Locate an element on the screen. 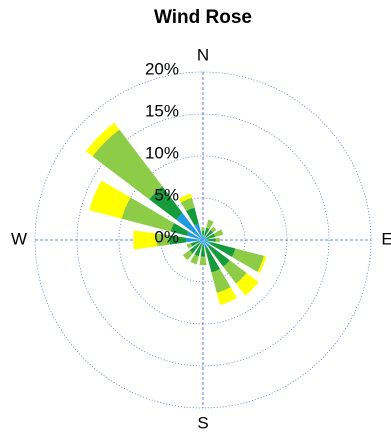 The width and height of the screenshot is (391, 435). radial-tick-label: 10% is located at coordinates (162, 152).